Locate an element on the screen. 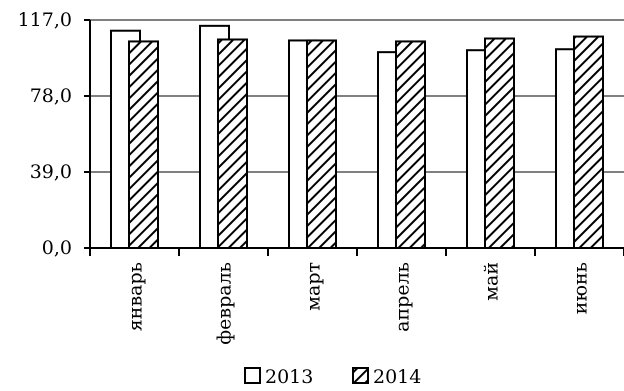  x-category-label: апрель is located at coordinates (403, 297).